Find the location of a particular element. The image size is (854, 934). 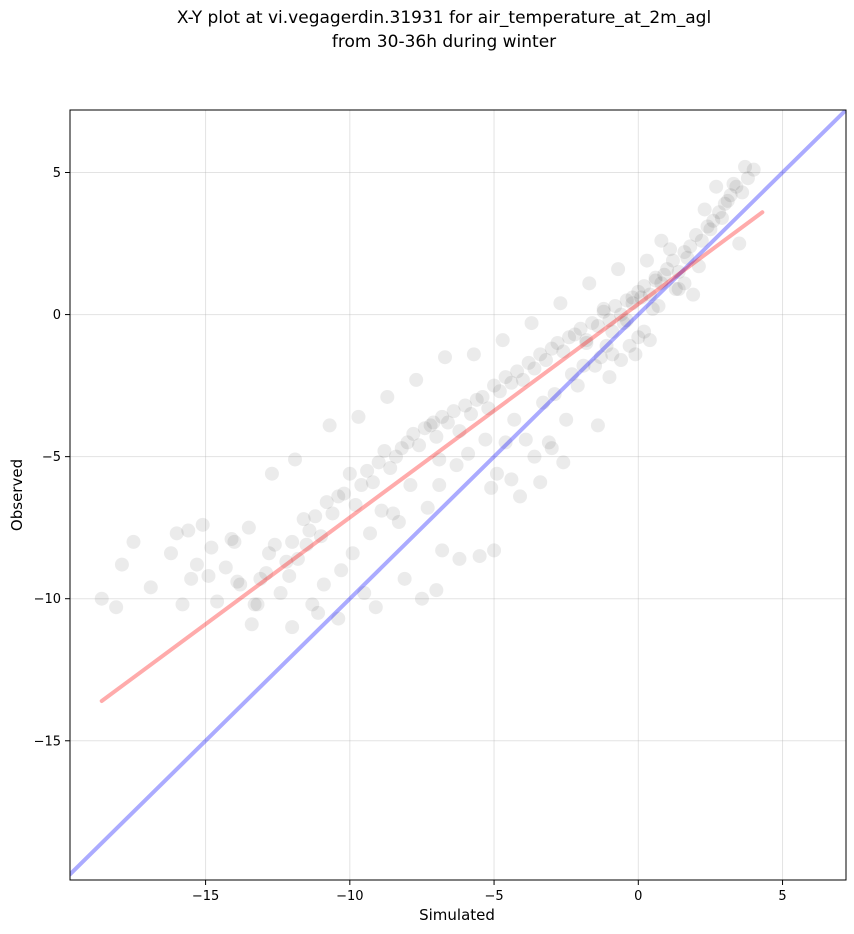

x-tick-label: −10 is located at coordinates (349, 896).